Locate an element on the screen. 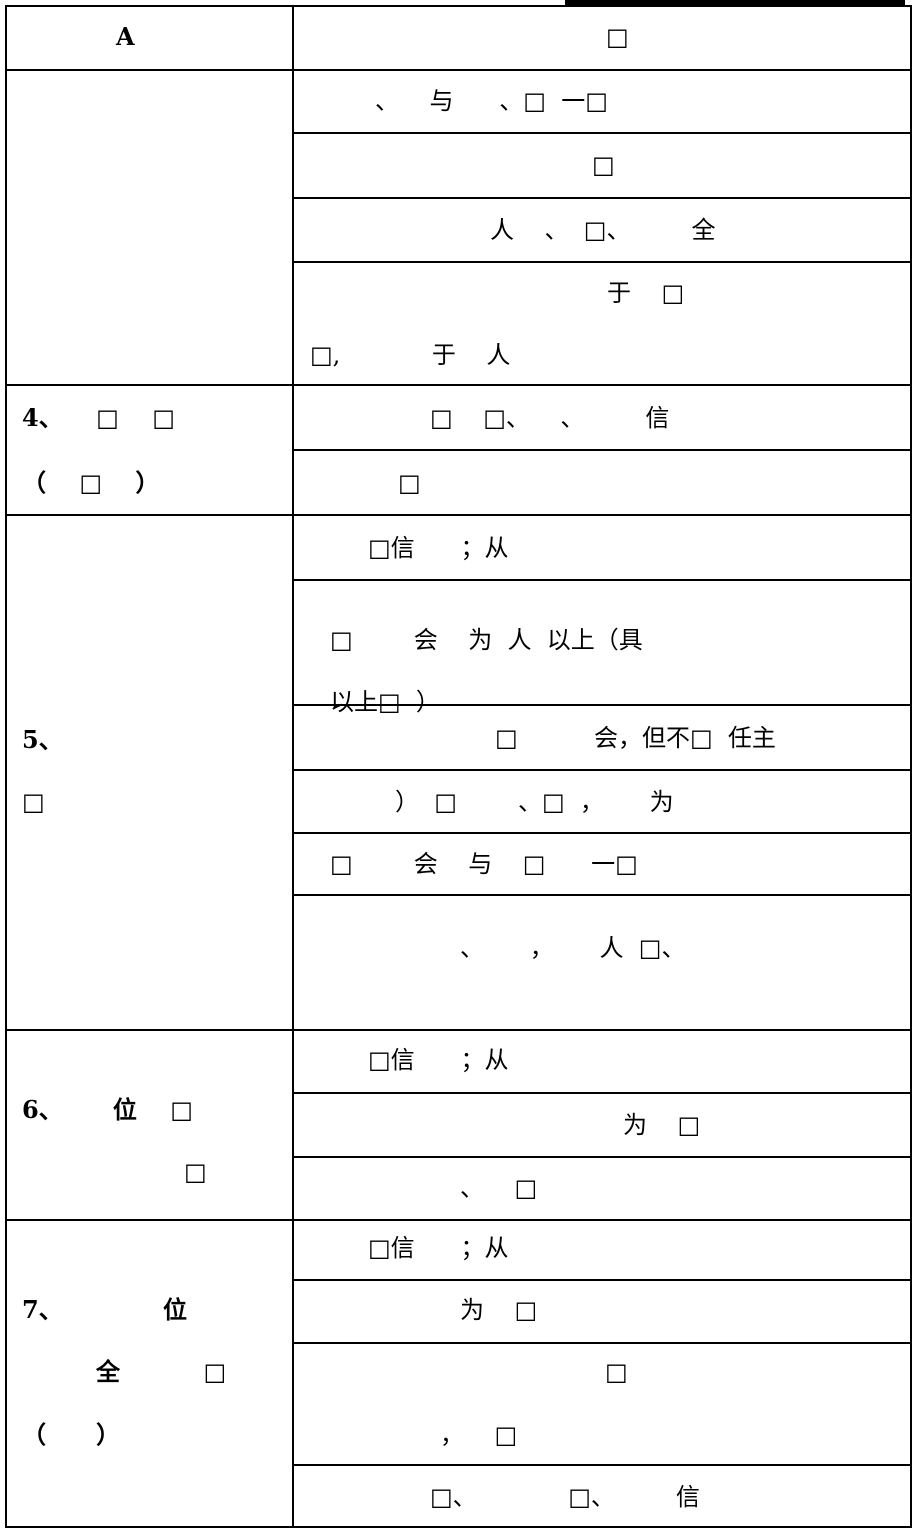  cell-text: □ □、 、 信 is located at coordinates (550, 418).